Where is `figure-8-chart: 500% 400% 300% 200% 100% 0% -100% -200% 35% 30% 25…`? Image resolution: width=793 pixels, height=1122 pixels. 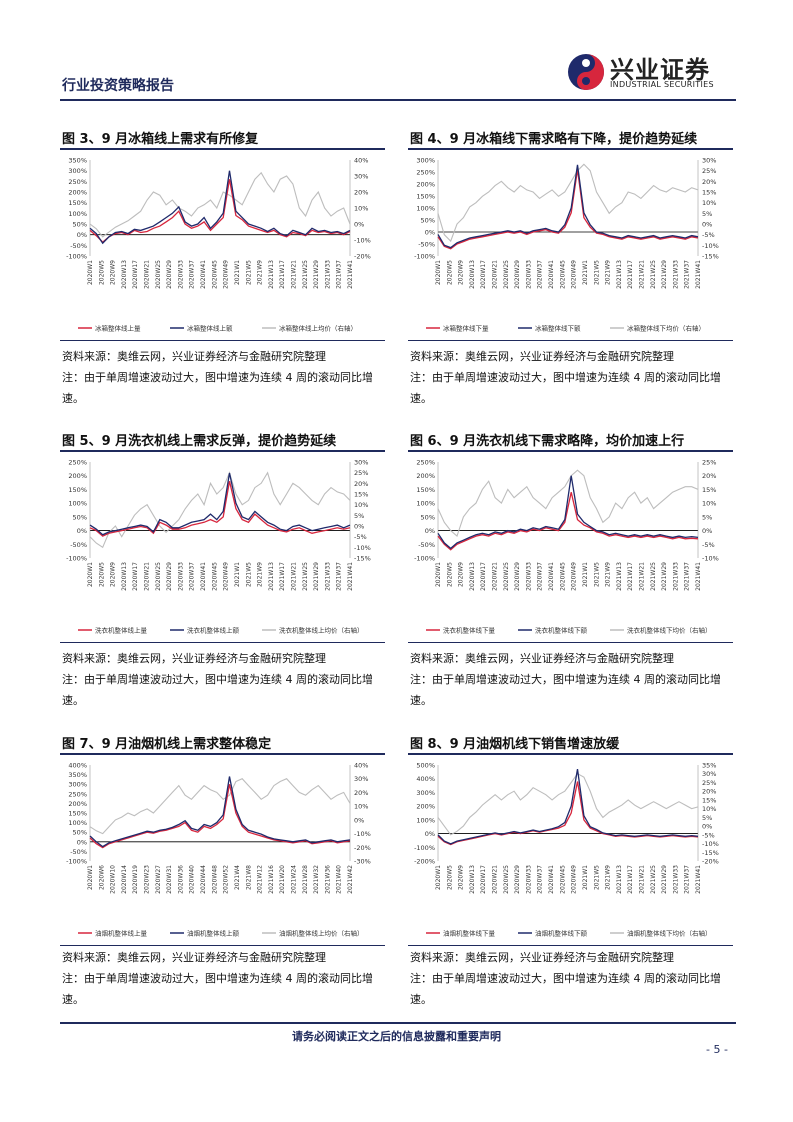 figure-8-chart: 500% 400% 300% 200% 100% 0% -100% -200% 35% 30% 25… is located at coordinates (570, 849).